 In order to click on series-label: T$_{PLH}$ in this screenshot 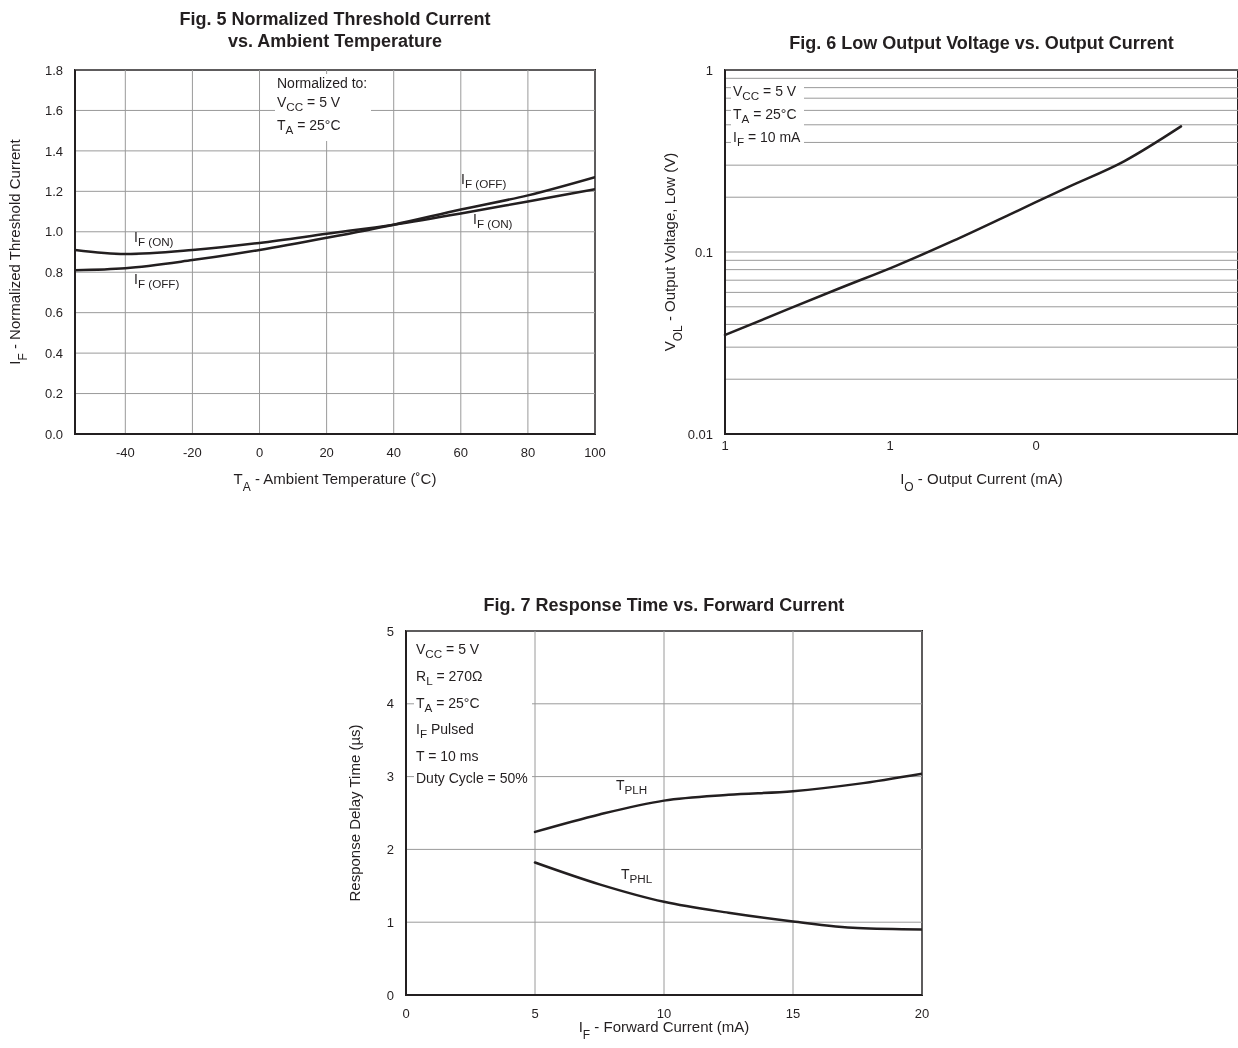, I will do `click(632, 787)`.